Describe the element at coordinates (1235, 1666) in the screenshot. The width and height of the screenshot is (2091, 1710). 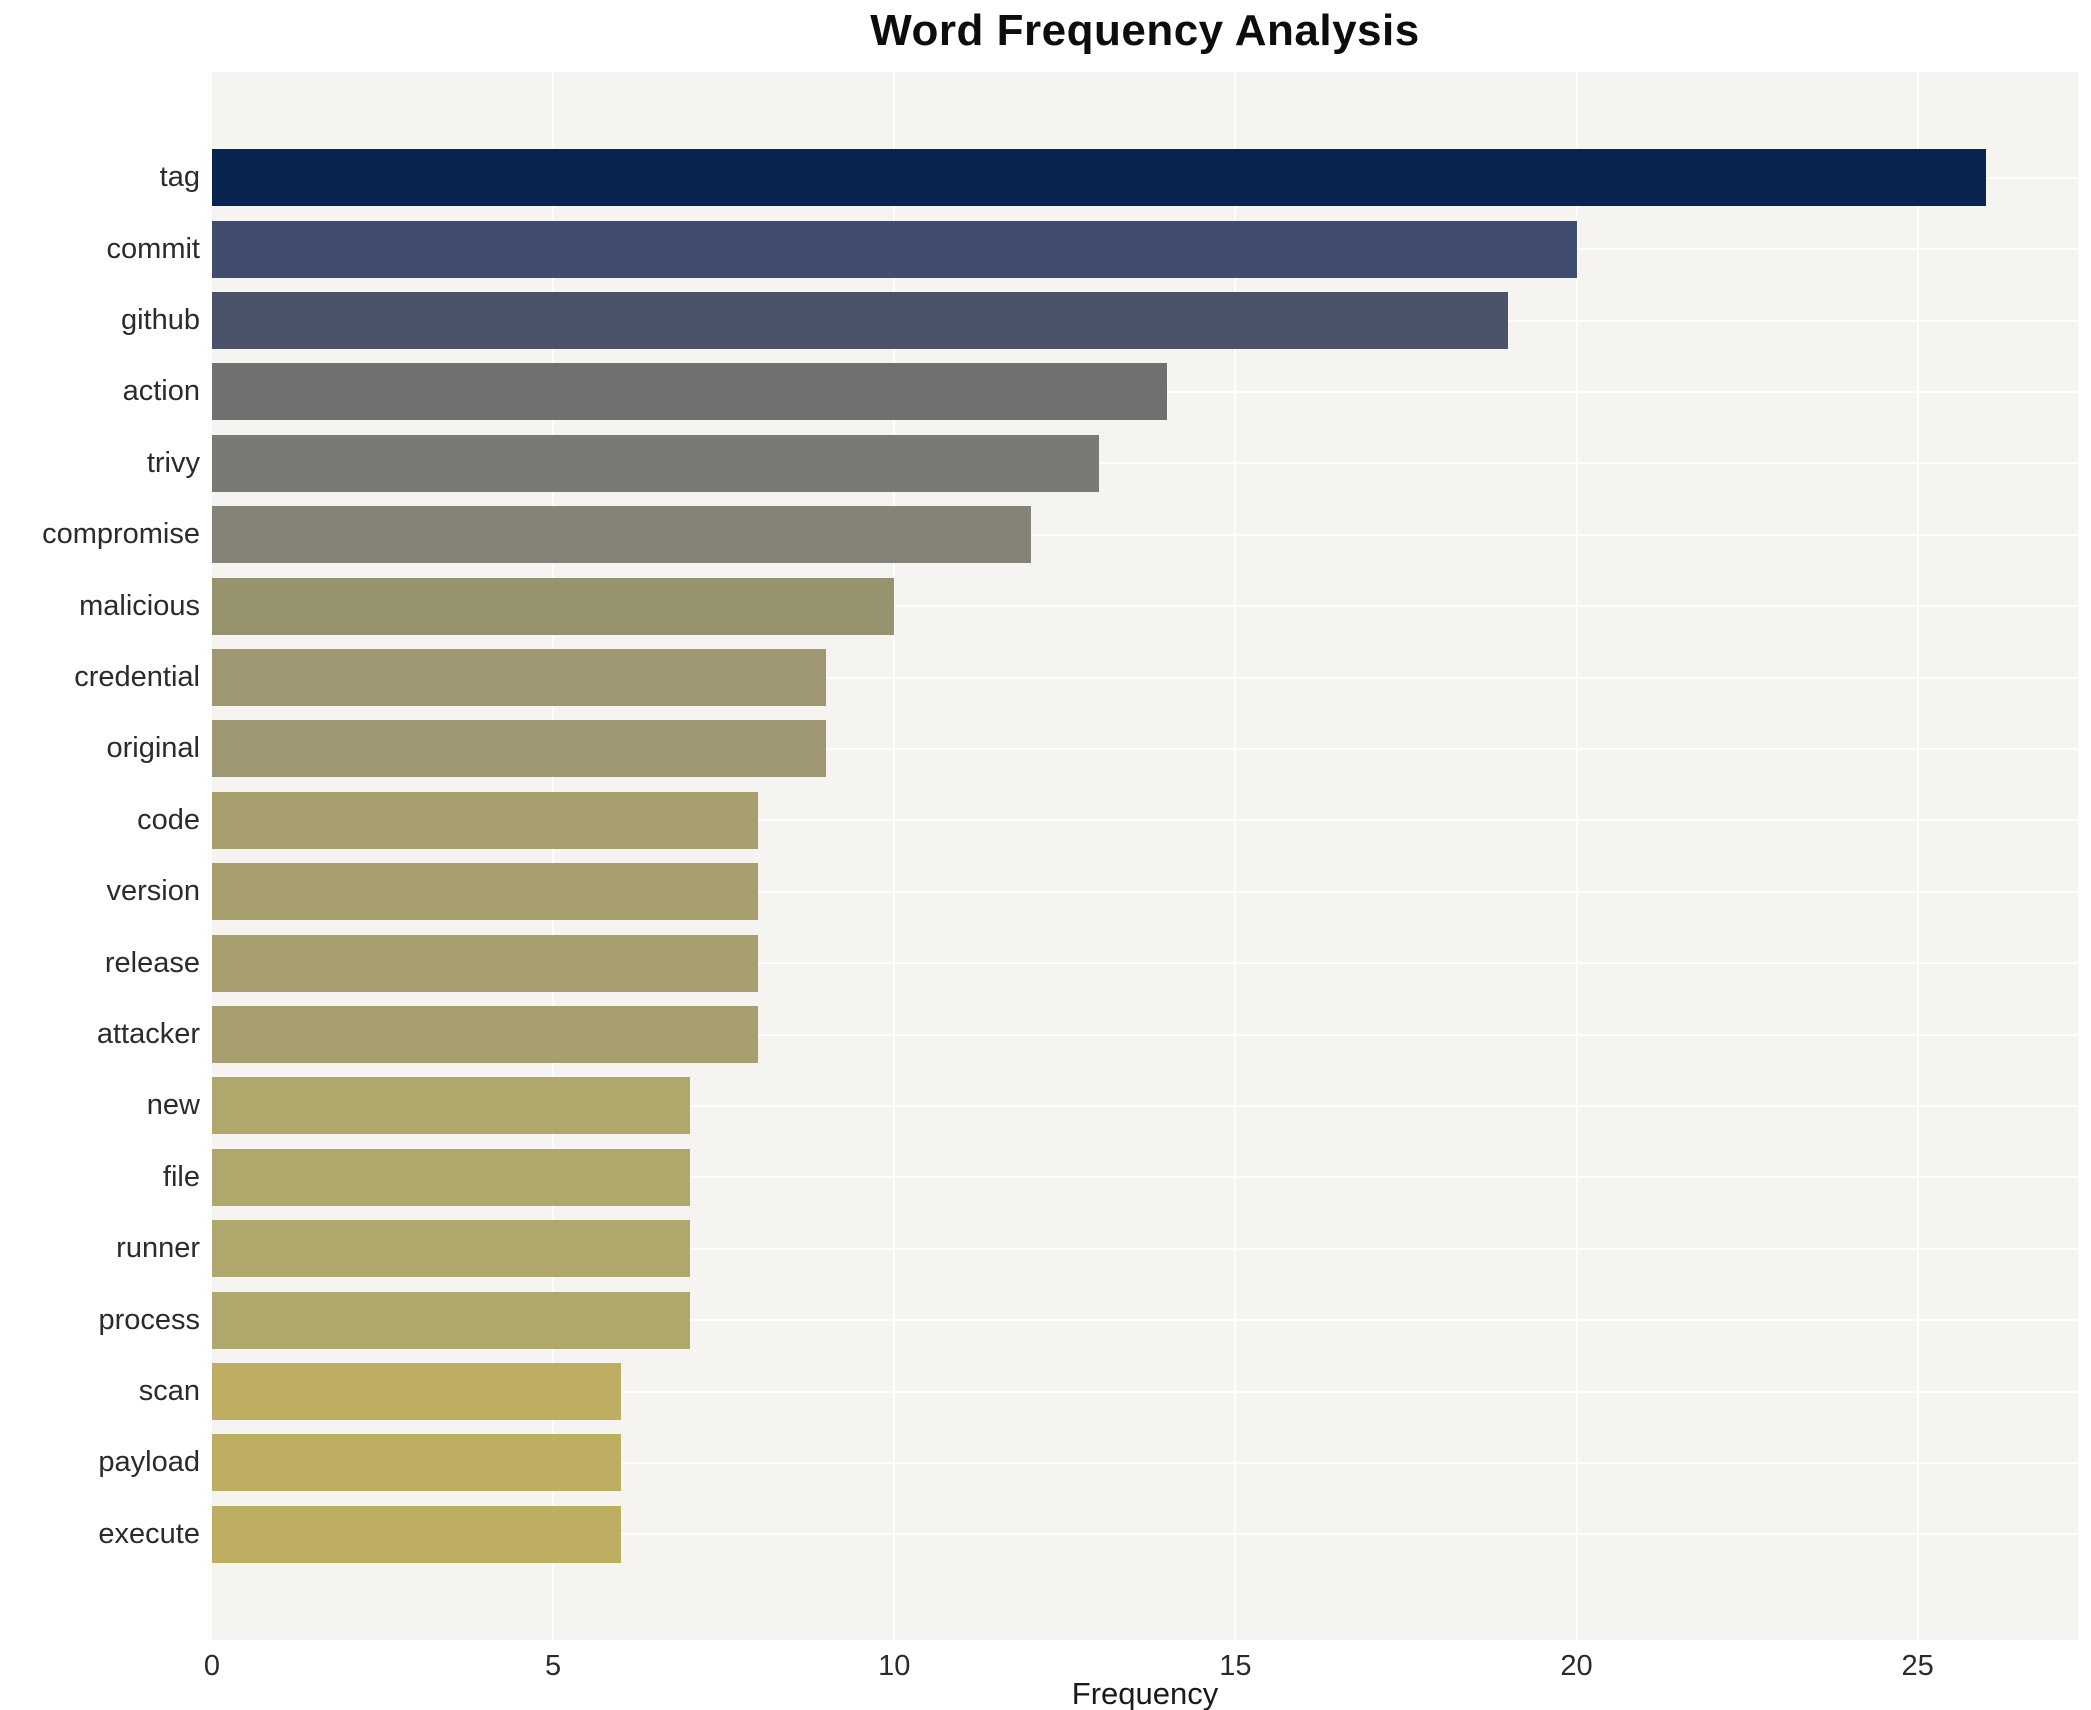
I see `x-tick-15: 15` at that location.